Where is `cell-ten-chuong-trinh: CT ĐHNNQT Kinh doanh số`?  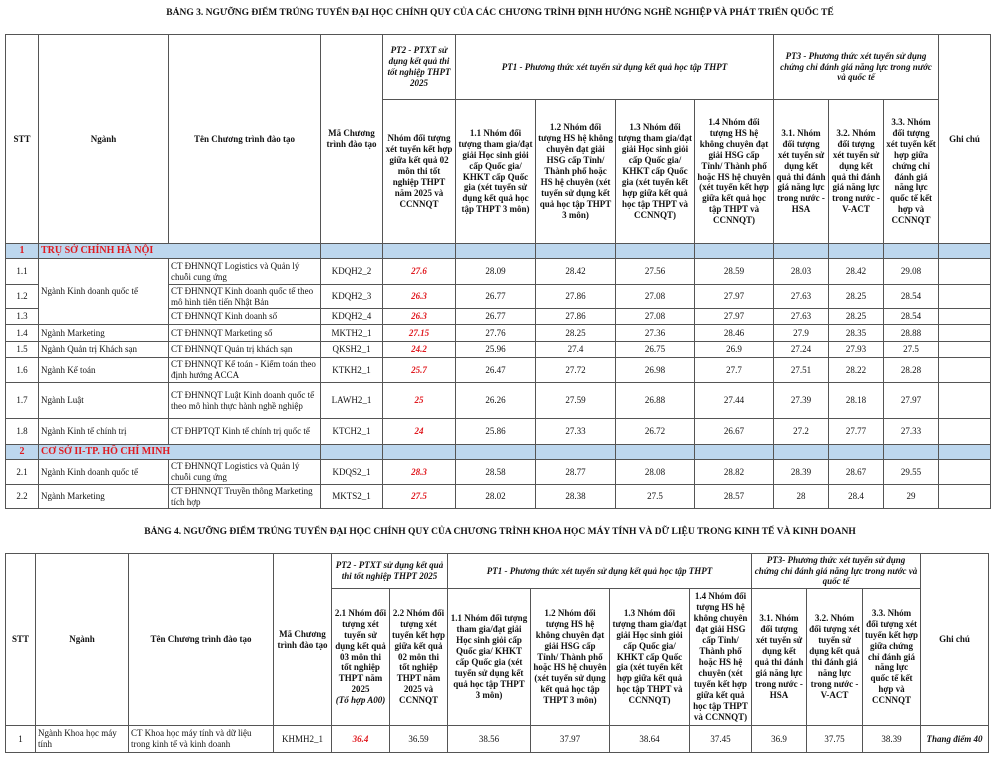 cell-ten-chuong-trinh: CT ĐHNNQT Kinh doanh số is located at coordinates (244, 316).